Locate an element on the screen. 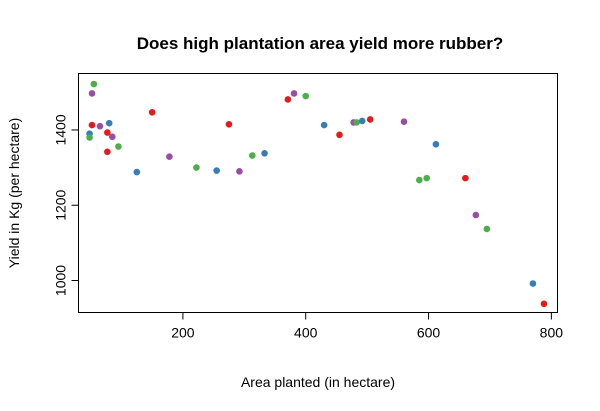 This screenshot has width=600, height=411. x-axis: 200 400 600 800 is located at coordinates (367, 326).